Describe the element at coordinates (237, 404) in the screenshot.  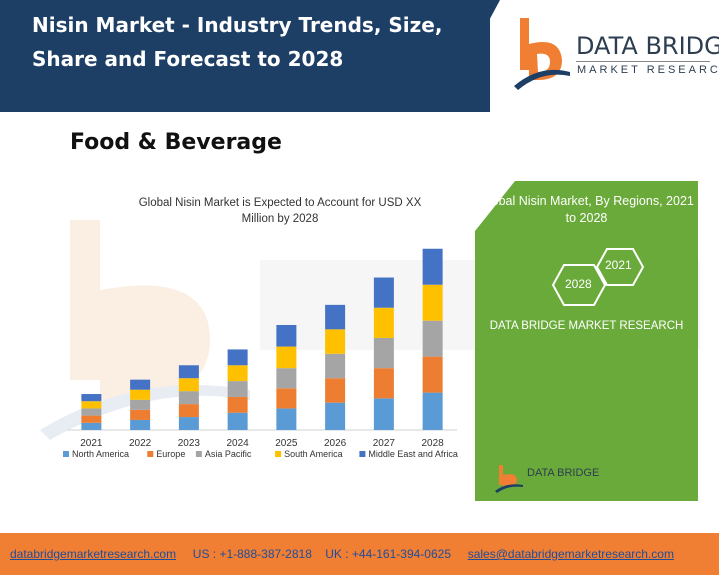
I see `bar-segment-2024-europe` at that location.